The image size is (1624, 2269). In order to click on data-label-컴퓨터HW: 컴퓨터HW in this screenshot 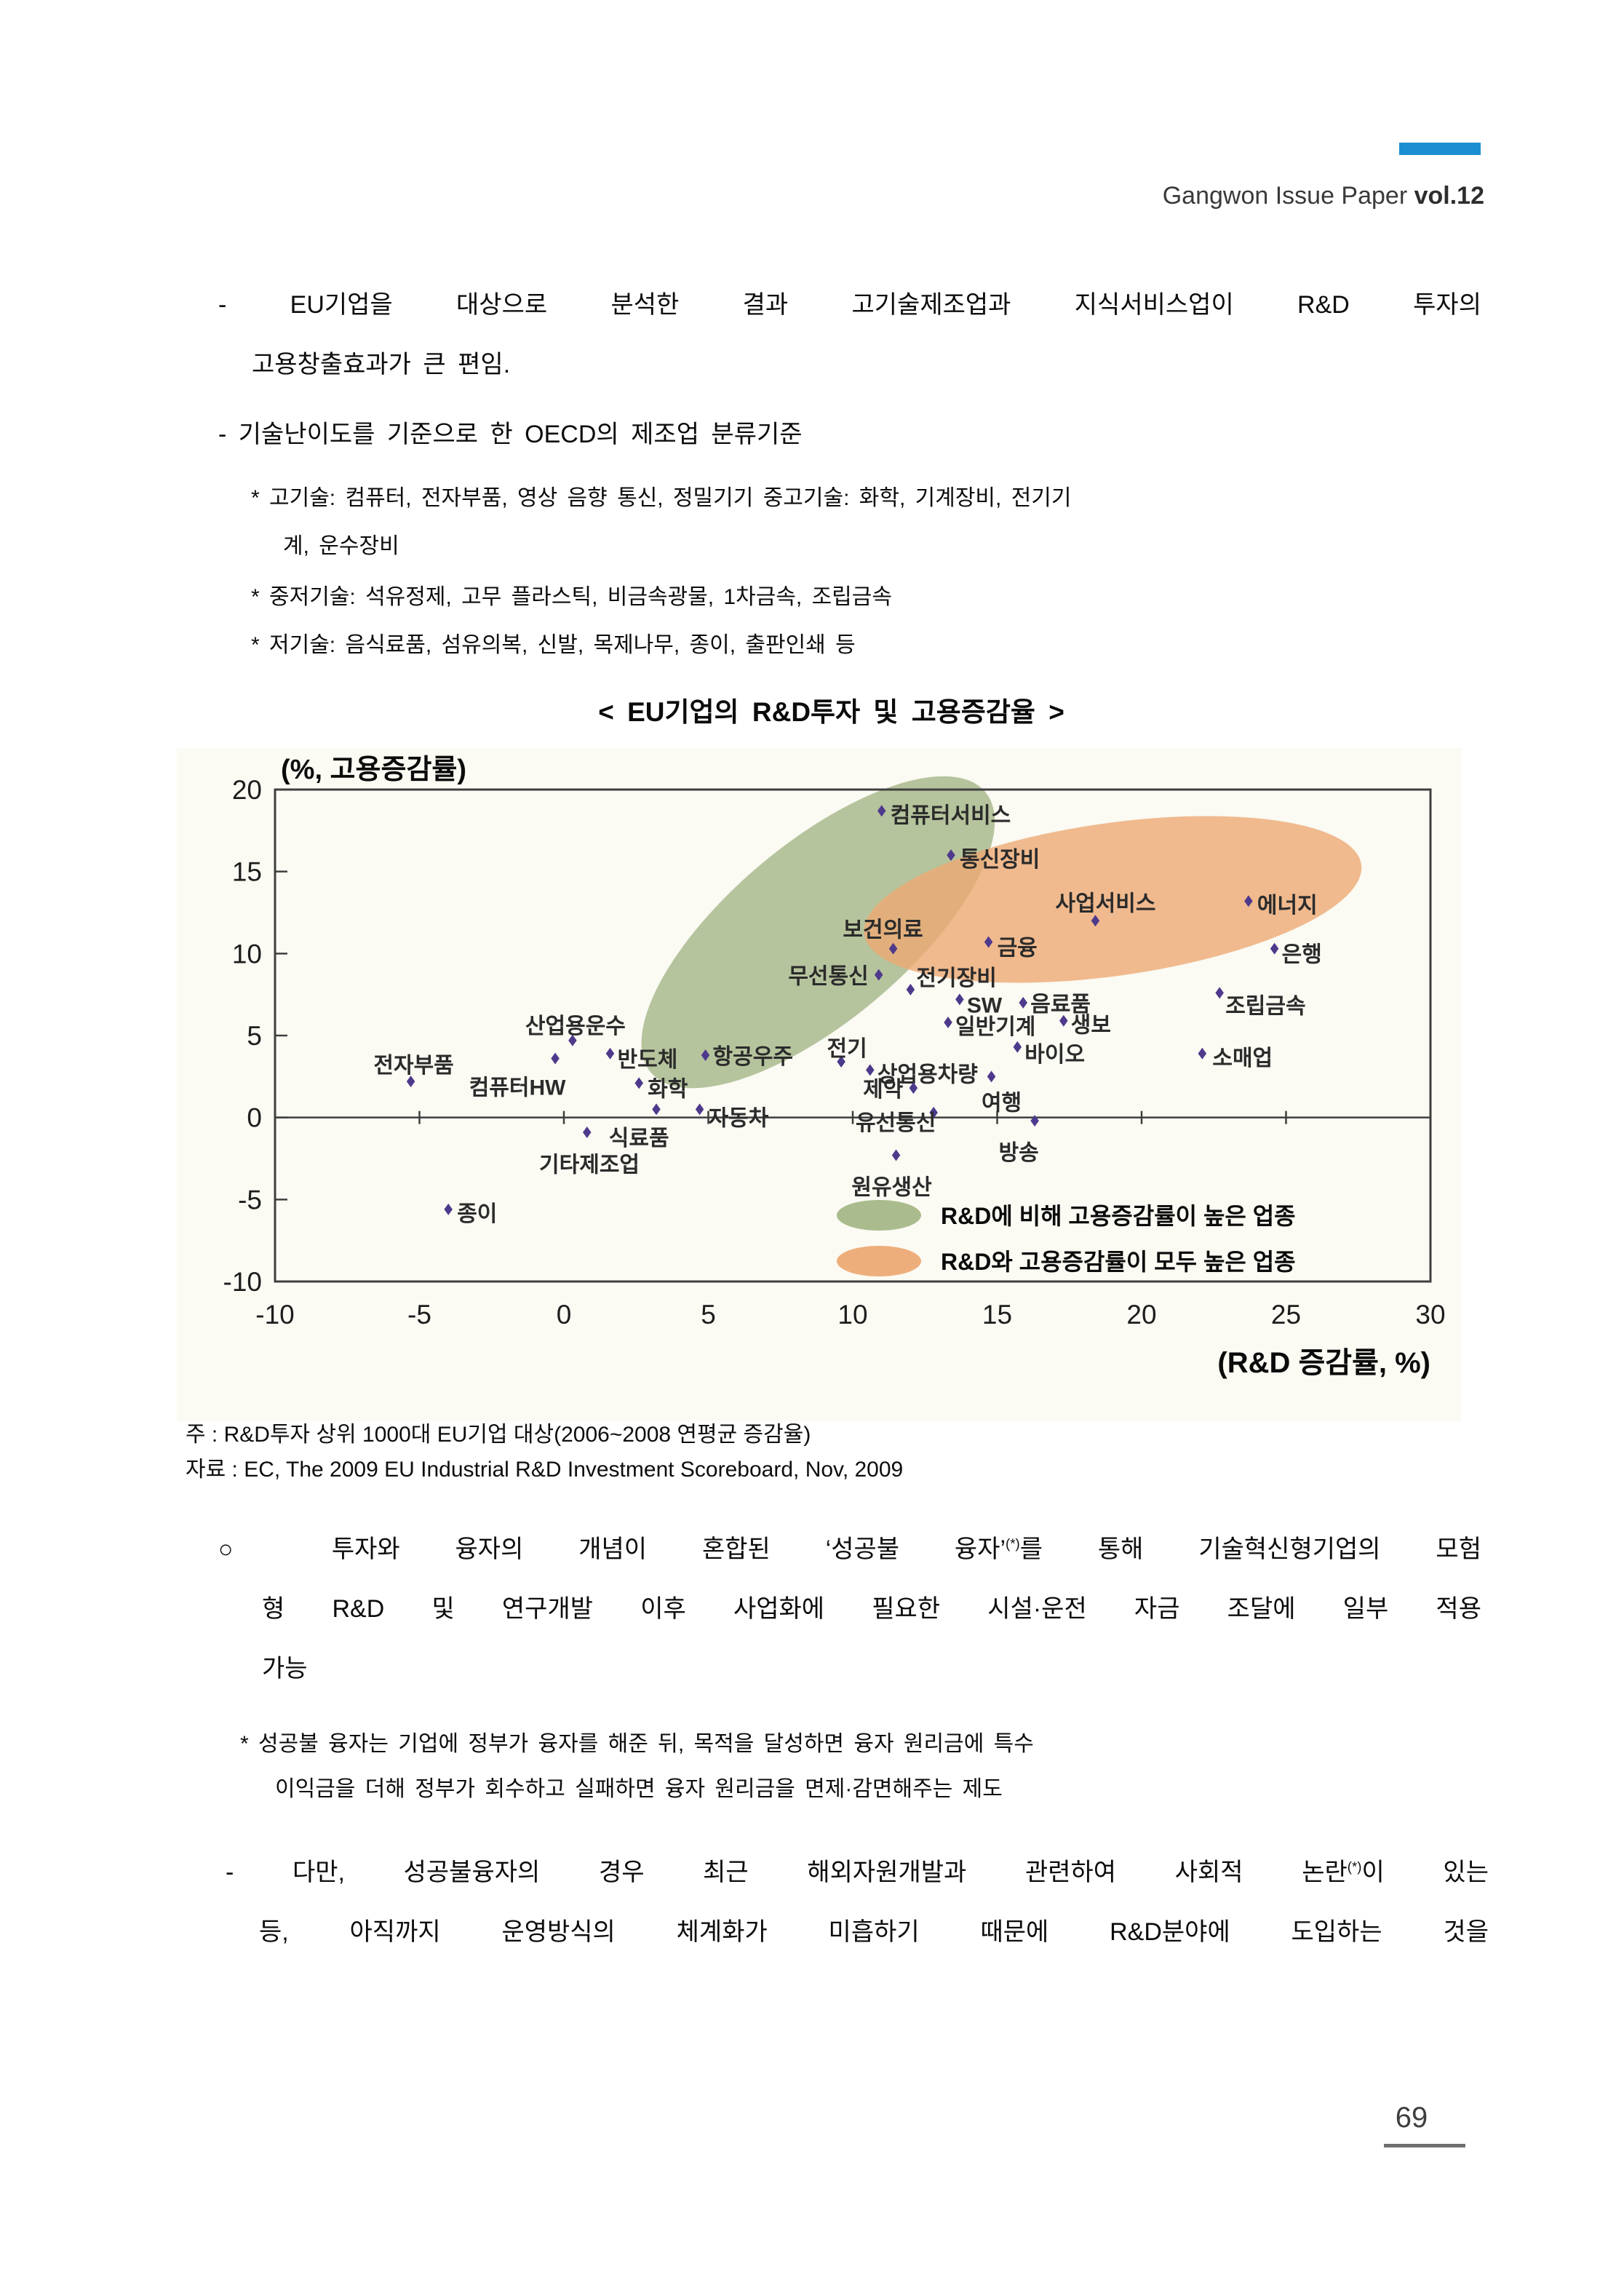, I will do `click(517, 1088)`.